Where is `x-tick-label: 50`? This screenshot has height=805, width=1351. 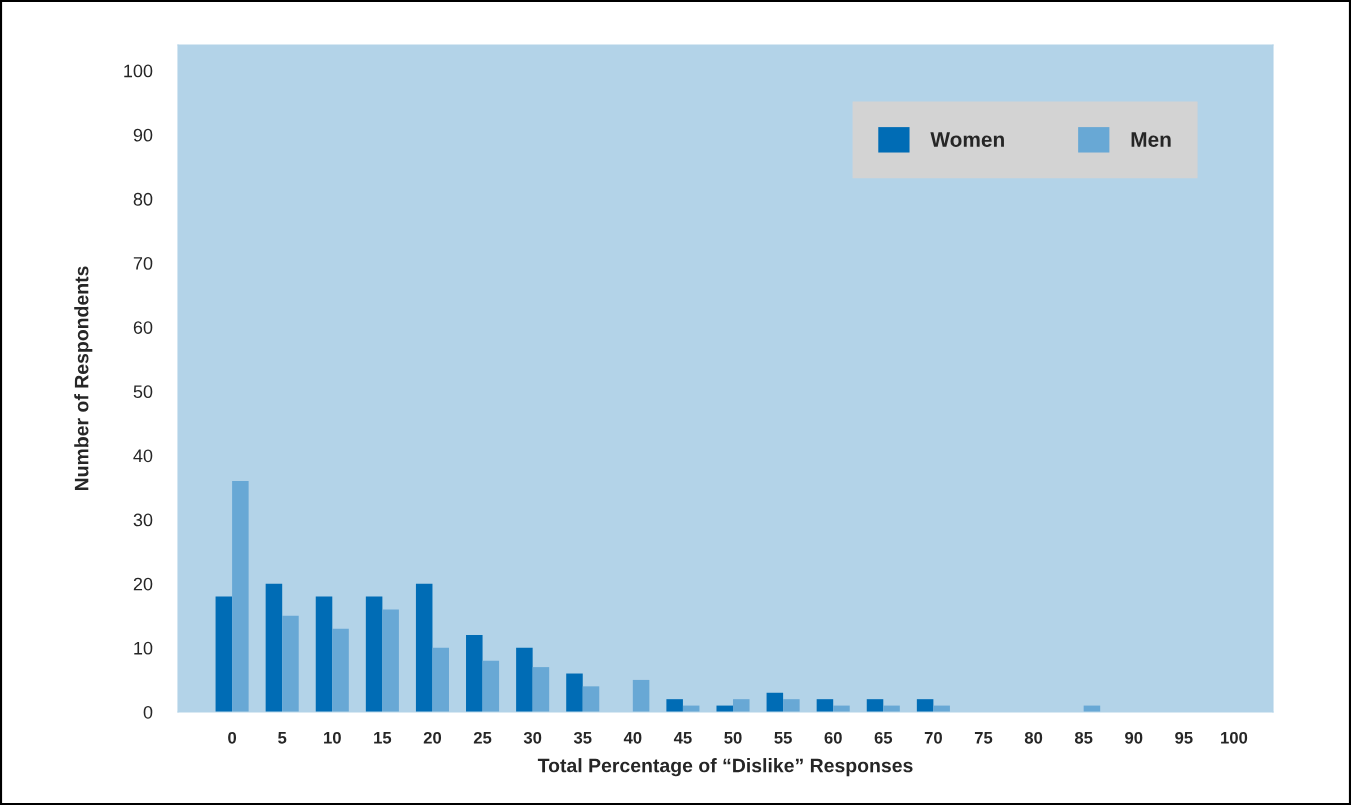
x-tick-label: 50 is located at coordinates (733, 737).